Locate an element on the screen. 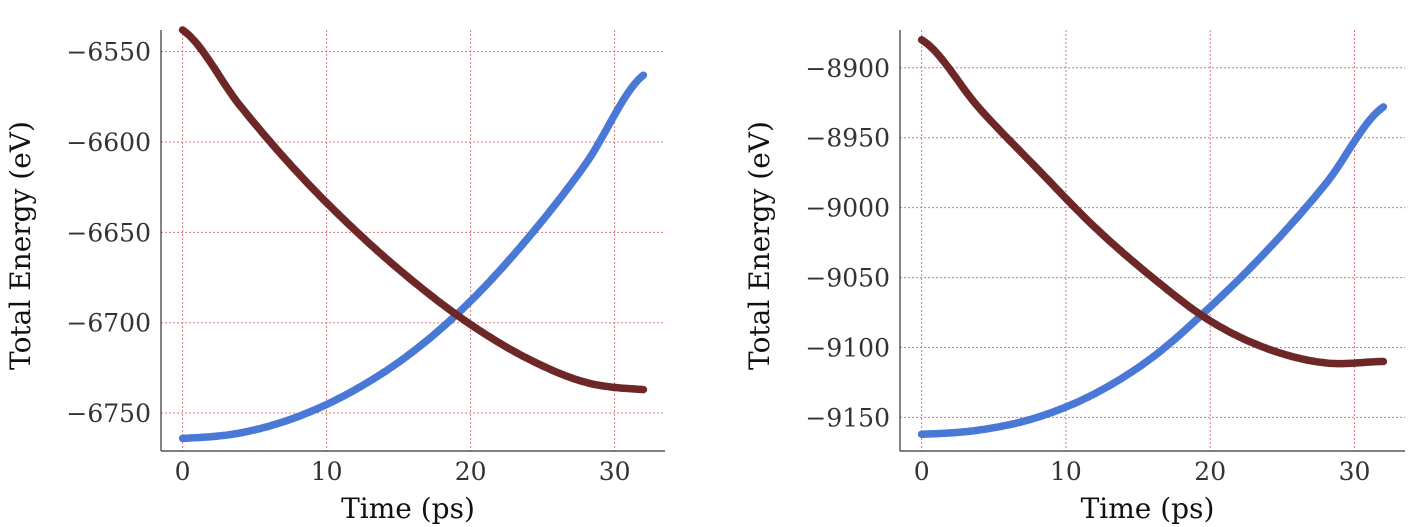 This screenshot has height=527, width=1411. y-tick-label: −6650 is located at coordinates (108, 232).